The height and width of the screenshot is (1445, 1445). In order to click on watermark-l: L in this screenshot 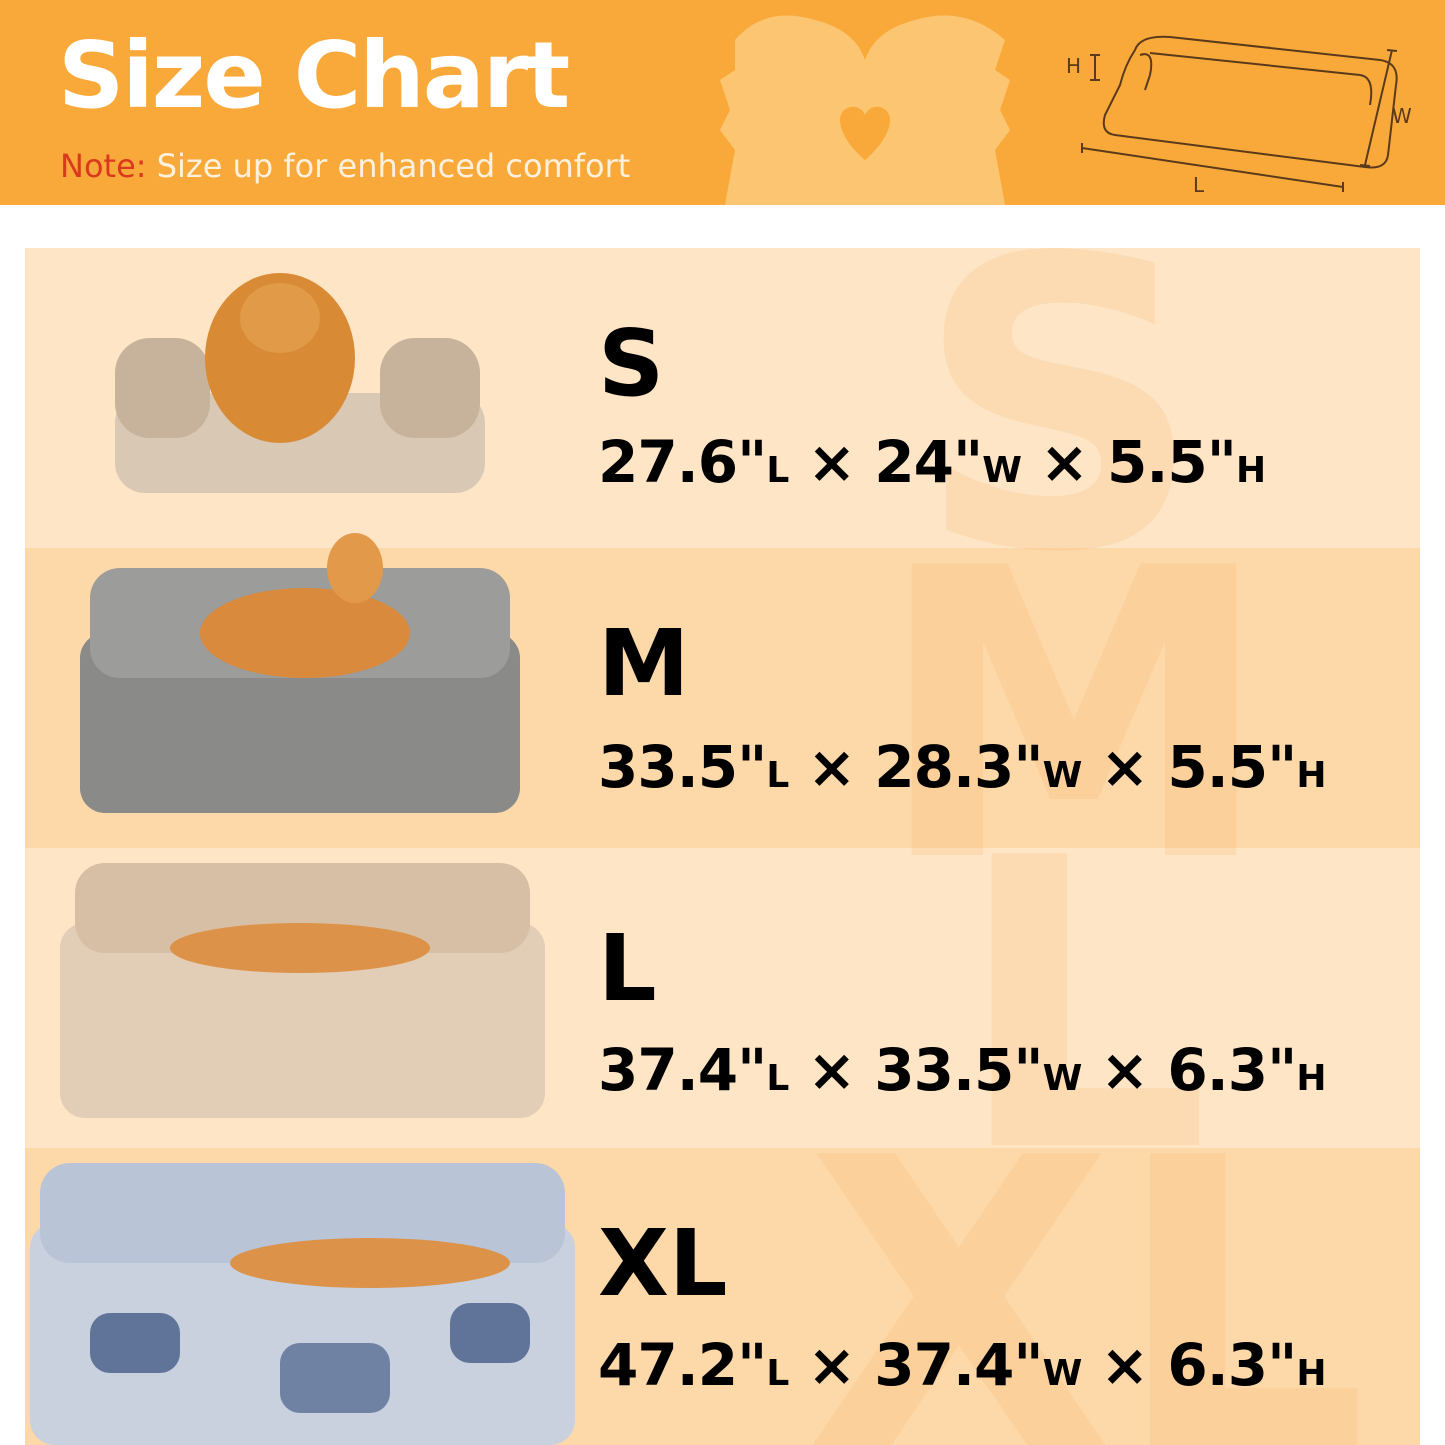, I will do `click(1082, 1007)`.